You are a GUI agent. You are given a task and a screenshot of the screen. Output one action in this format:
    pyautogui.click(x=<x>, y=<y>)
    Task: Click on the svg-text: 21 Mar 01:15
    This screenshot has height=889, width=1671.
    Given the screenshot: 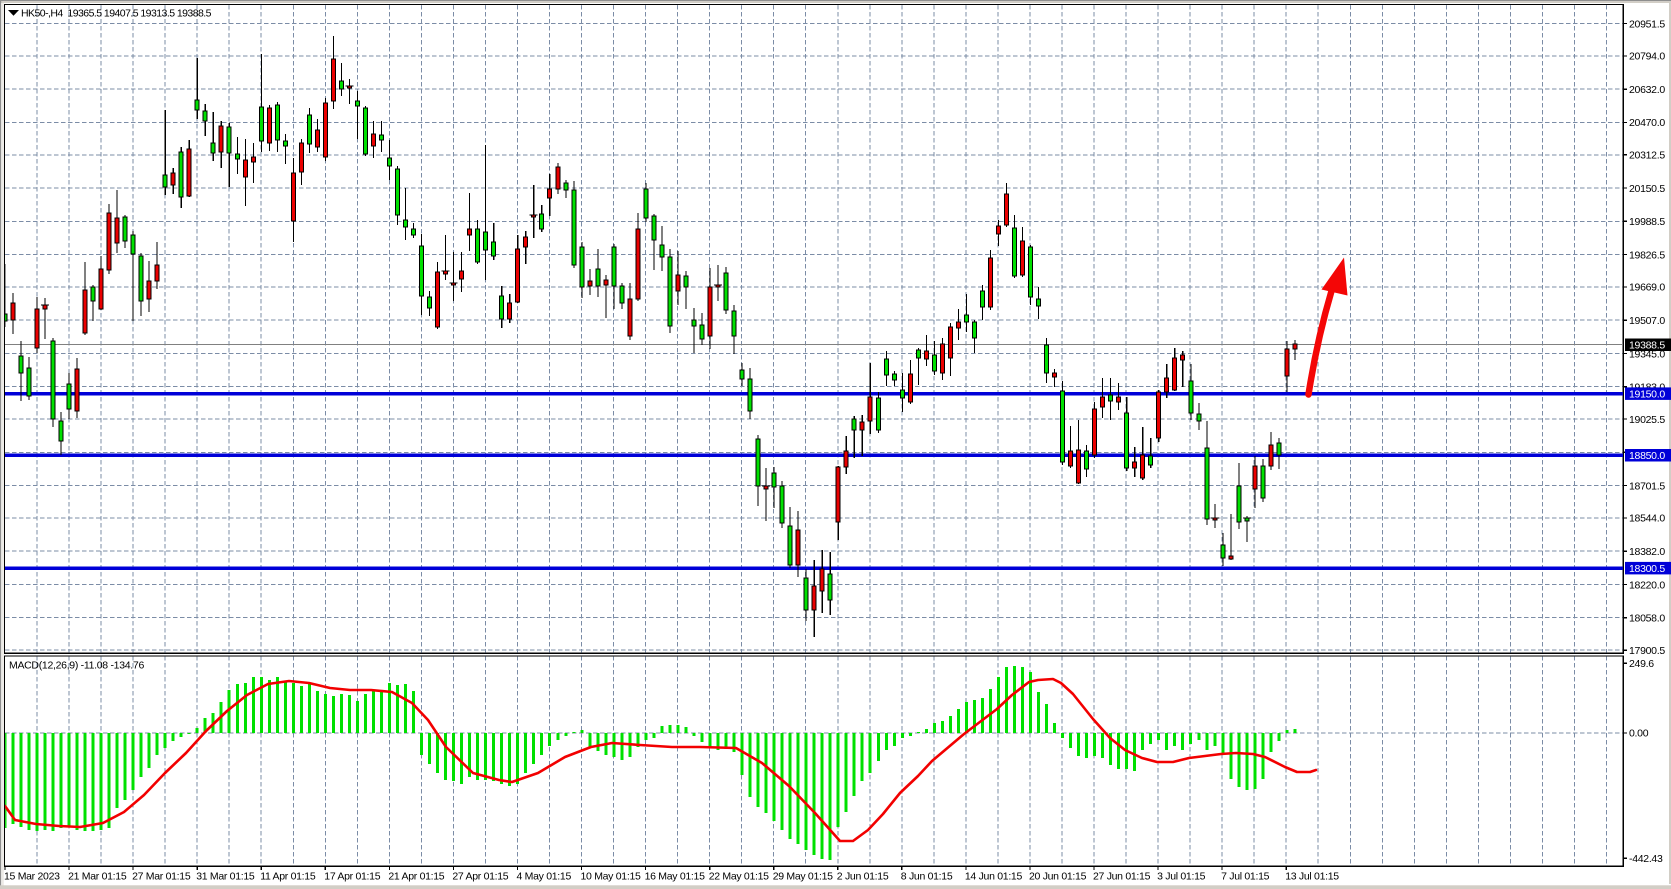 What is the action you would take?
    pyautogui.click(x=97, y=877)
    